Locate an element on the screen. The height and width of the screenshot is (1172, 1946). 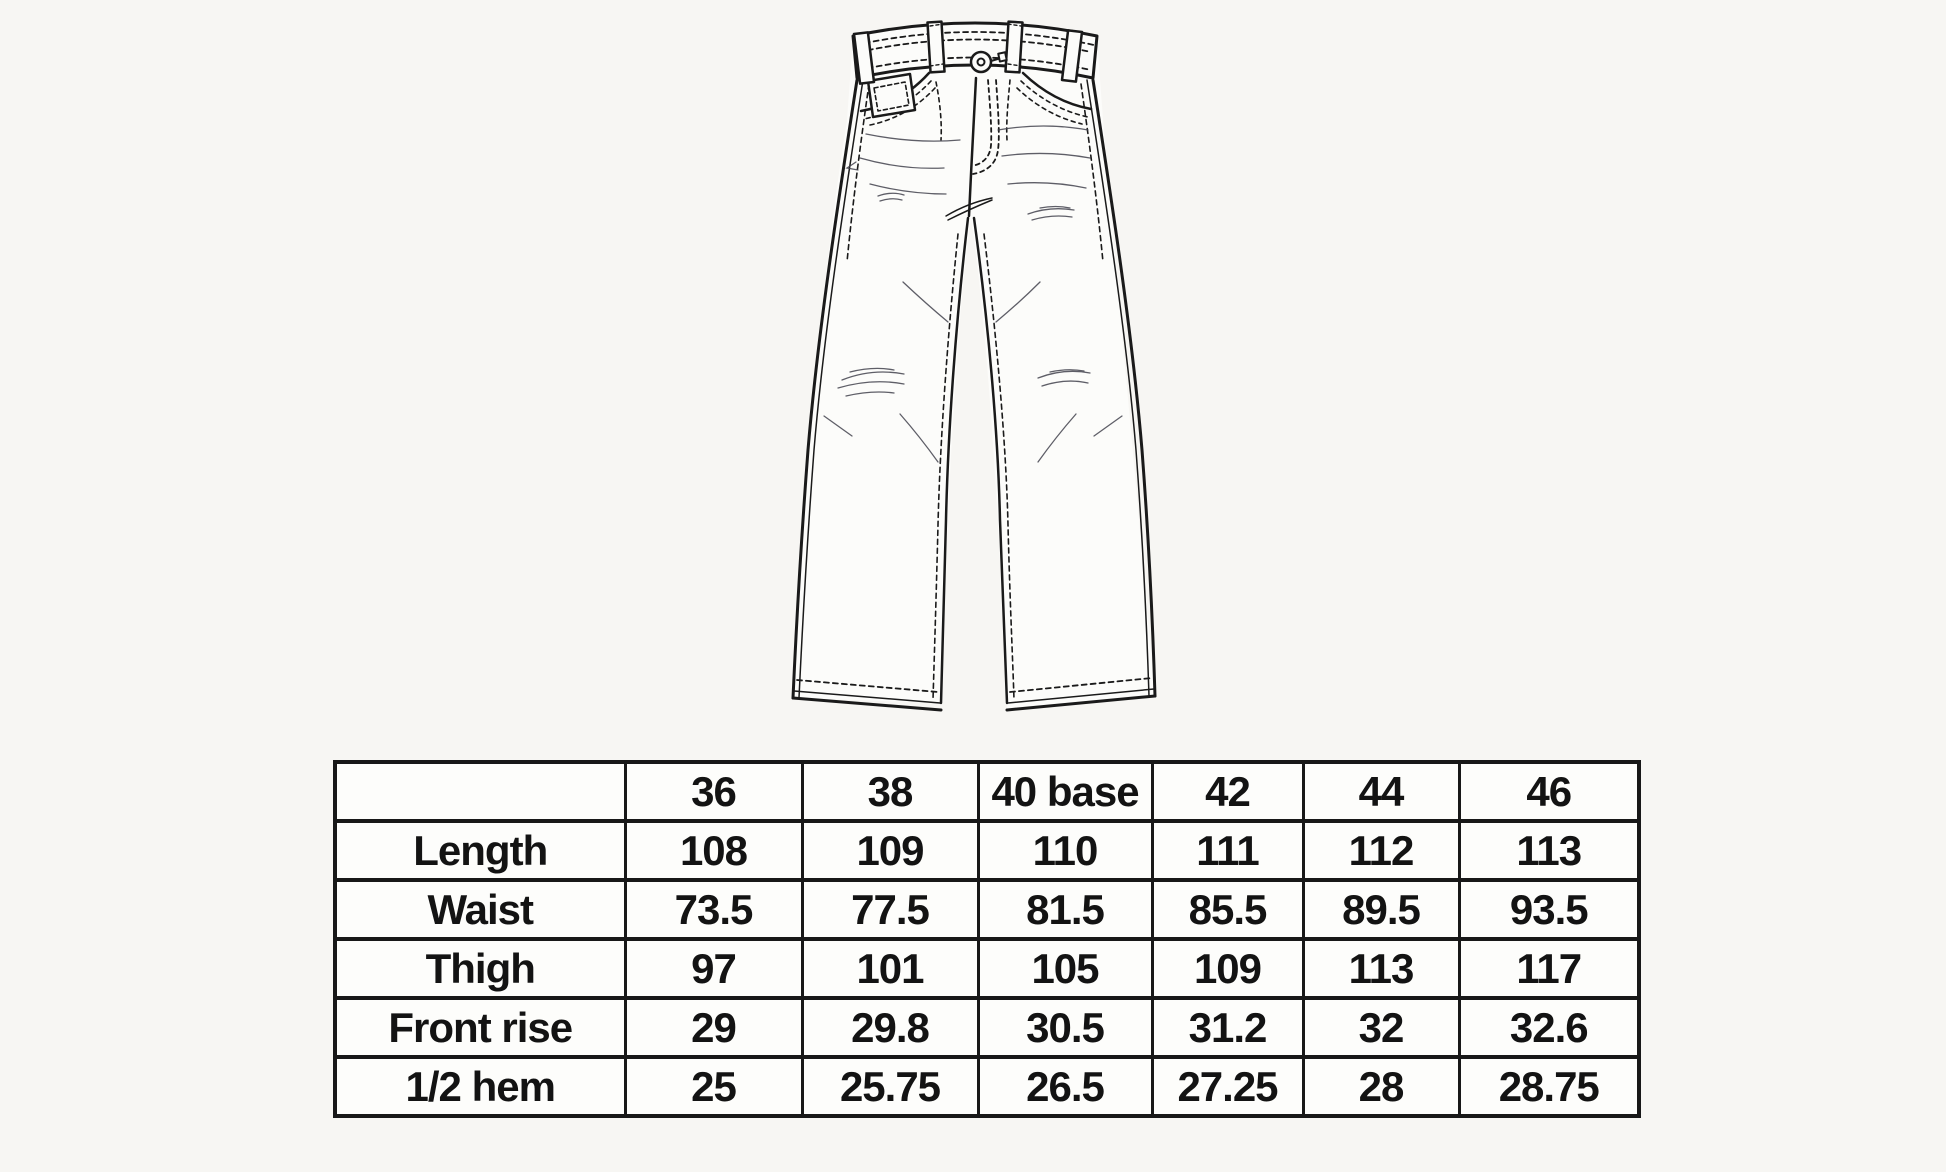
measure-cell: 32 is located at coordinates (1381, 1027).